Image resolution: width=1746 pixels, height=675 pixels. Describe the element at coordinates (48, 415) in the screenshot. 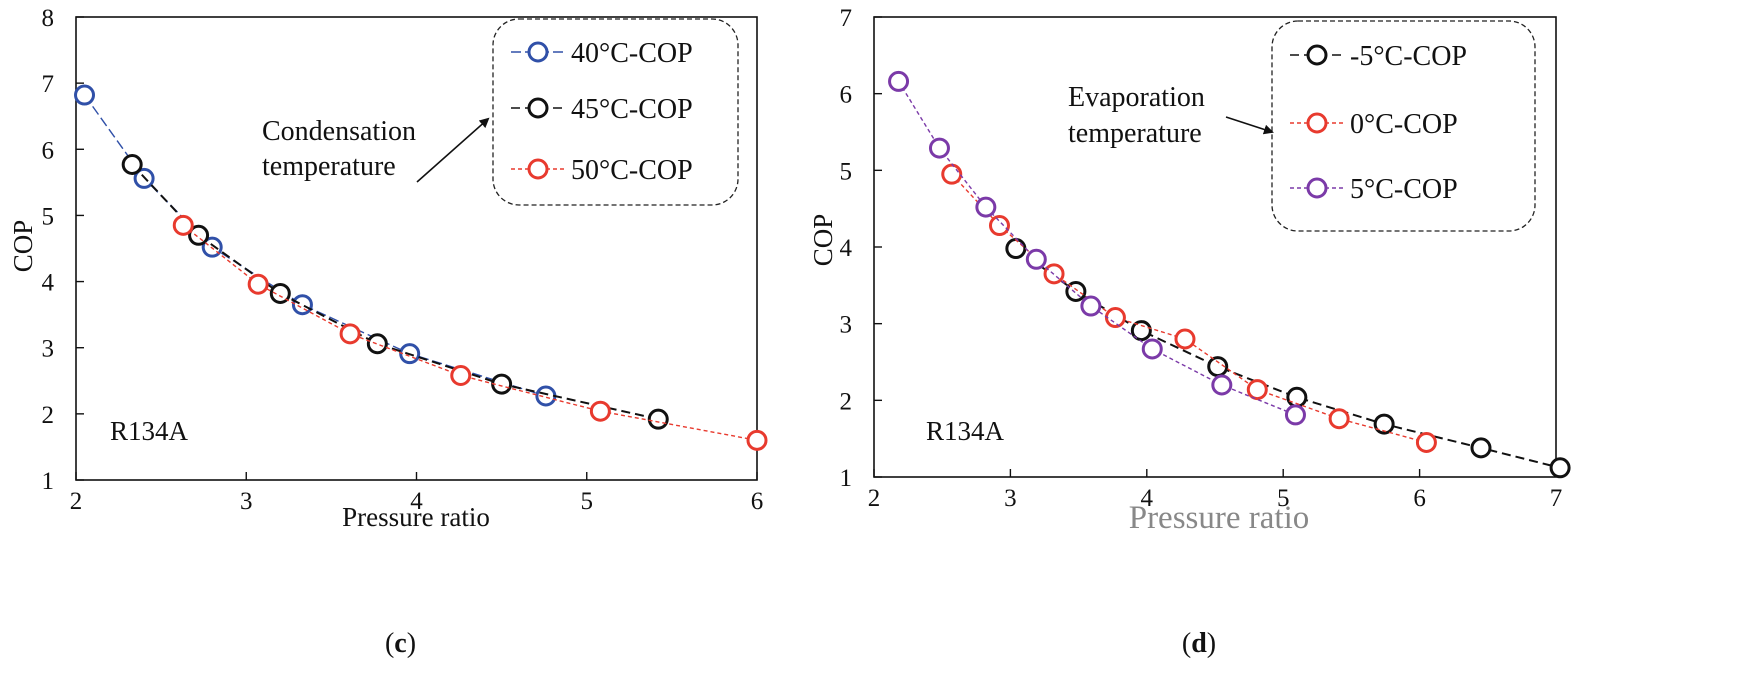

I see `y-tick-label: 2` at that location.